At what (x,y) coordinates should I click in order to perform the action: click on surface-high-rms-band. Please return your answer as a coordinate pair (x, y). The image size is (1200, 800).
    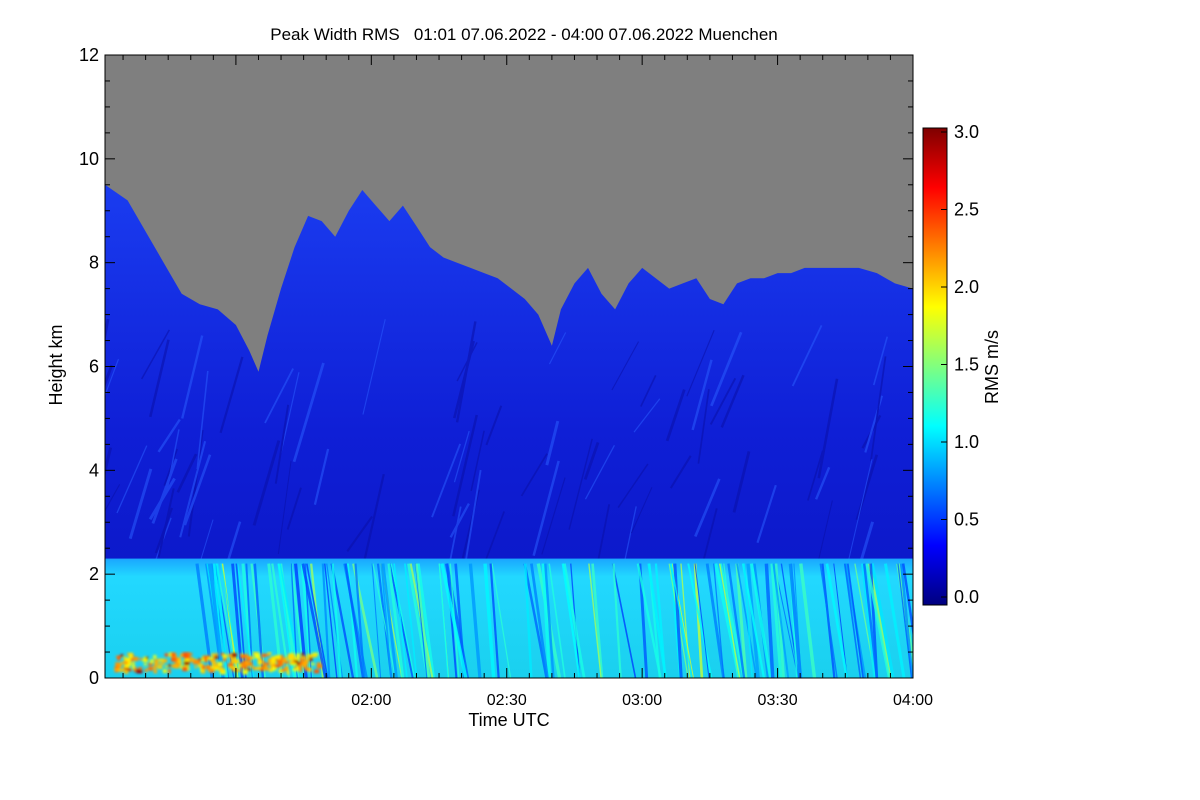
    Looking at the image, I should click on (218, 663).